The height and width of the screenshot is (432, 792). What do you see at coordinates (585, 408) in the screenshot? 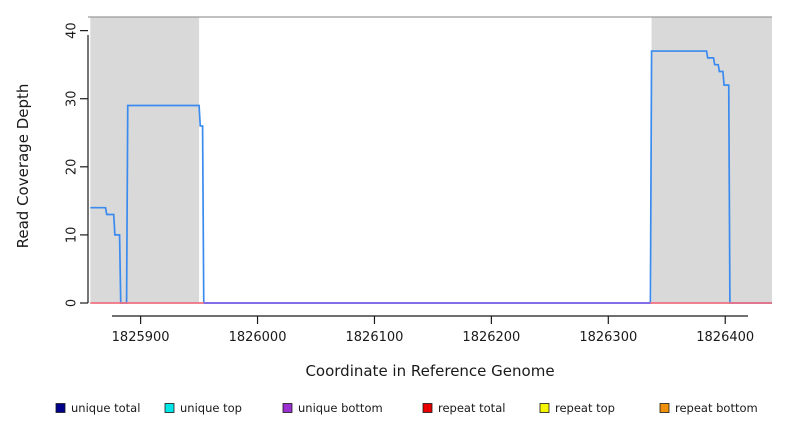
I see `legend-label: repeat top` at bounding box center [585, 408].